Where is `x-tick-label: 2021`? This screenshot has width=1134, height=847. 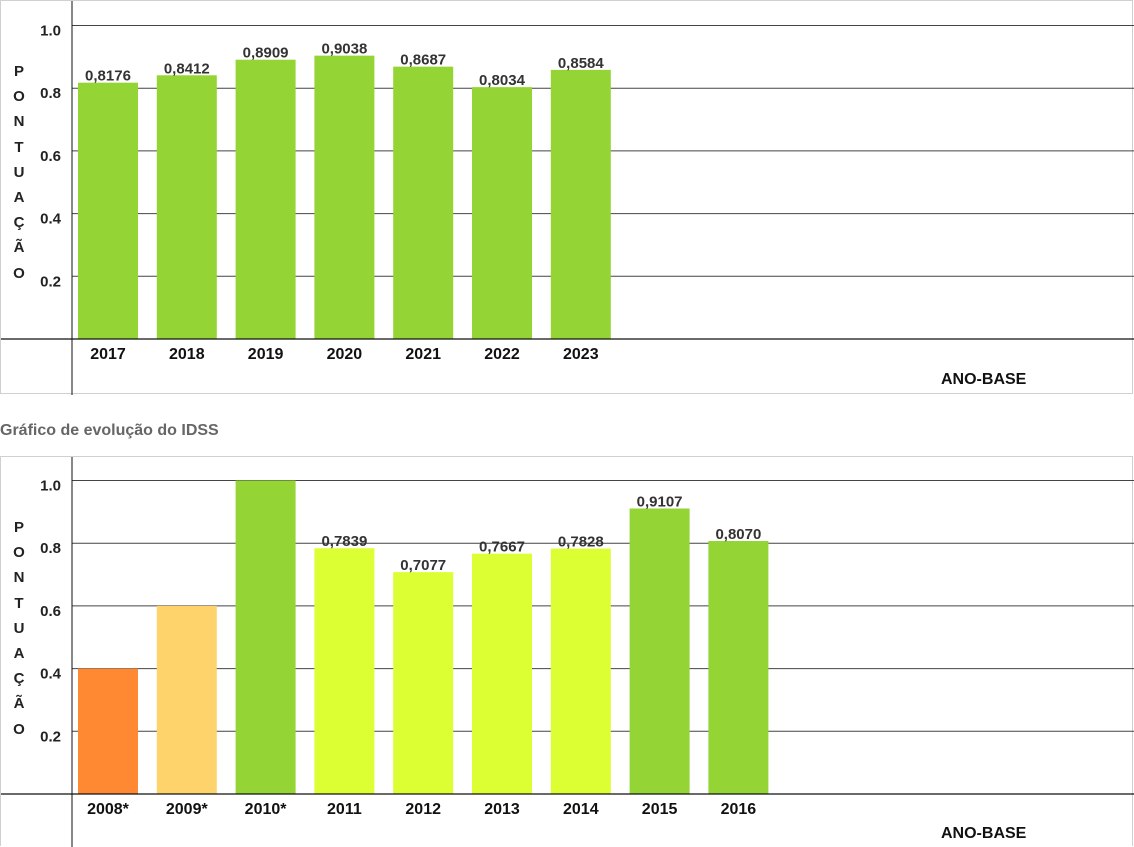 x-tick-label: 2021 is located at coordinates (423, 354).